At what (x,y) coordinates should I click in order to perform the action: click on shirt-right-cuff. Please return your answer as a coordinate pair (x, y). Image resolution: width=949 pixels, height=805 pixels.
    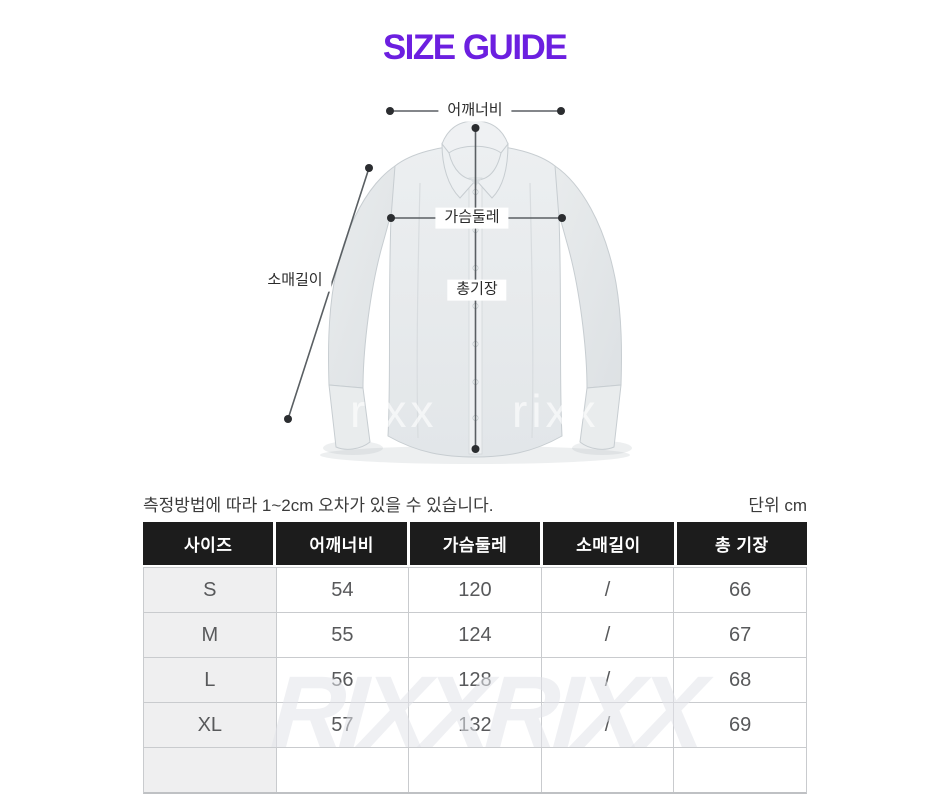
    Looking at the image, I should click on (600, 417).